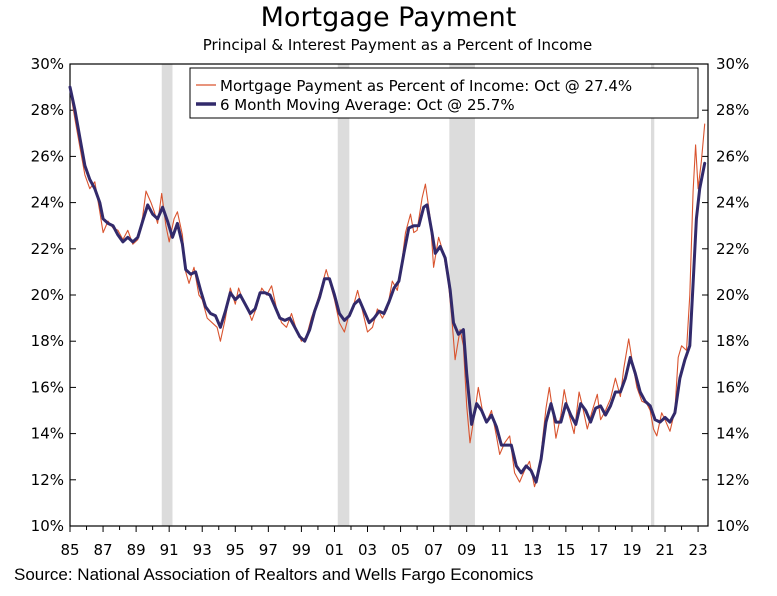 This screenshot has width=777, height=596. Describe the element at coordinates (732, 341) in the screenshot. I see `y-tick-label-right: 18%` at that location.